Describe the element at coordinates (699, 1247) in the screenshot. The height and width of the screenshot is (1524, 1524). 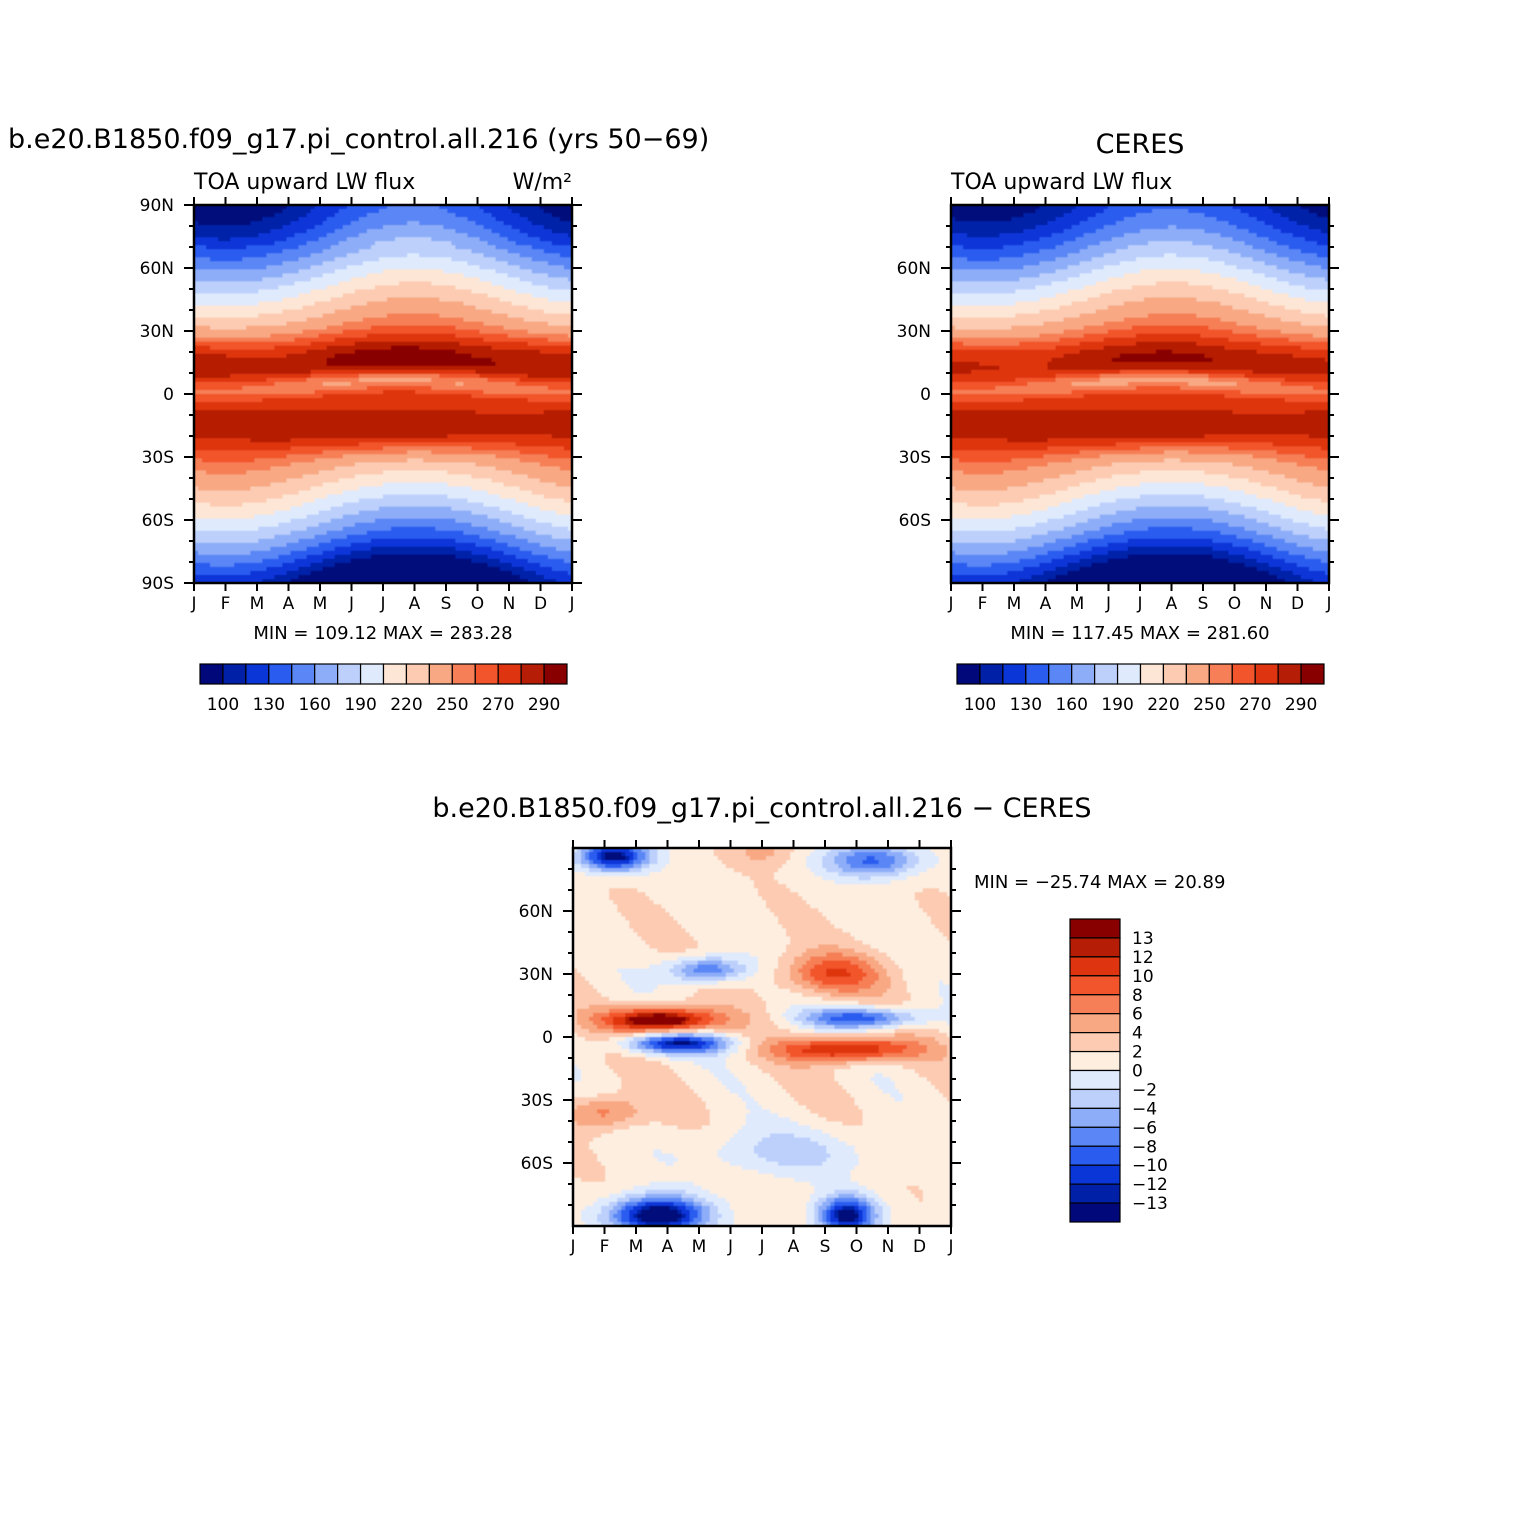
I see `x-tick-label: M` at that location.